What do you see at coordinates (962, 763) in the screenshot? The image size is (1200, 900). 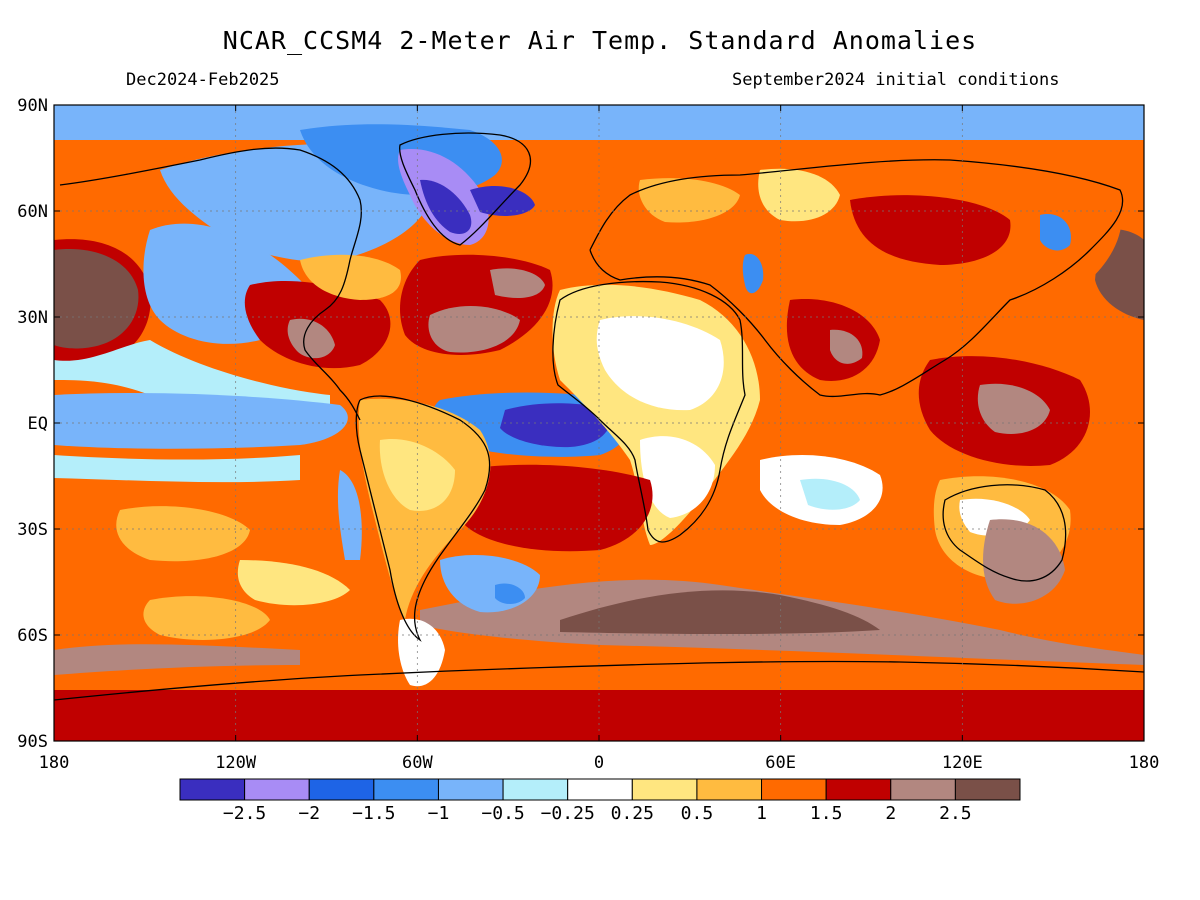 I see `lon-tick-label: 120E` at bounding box center [962, 763].